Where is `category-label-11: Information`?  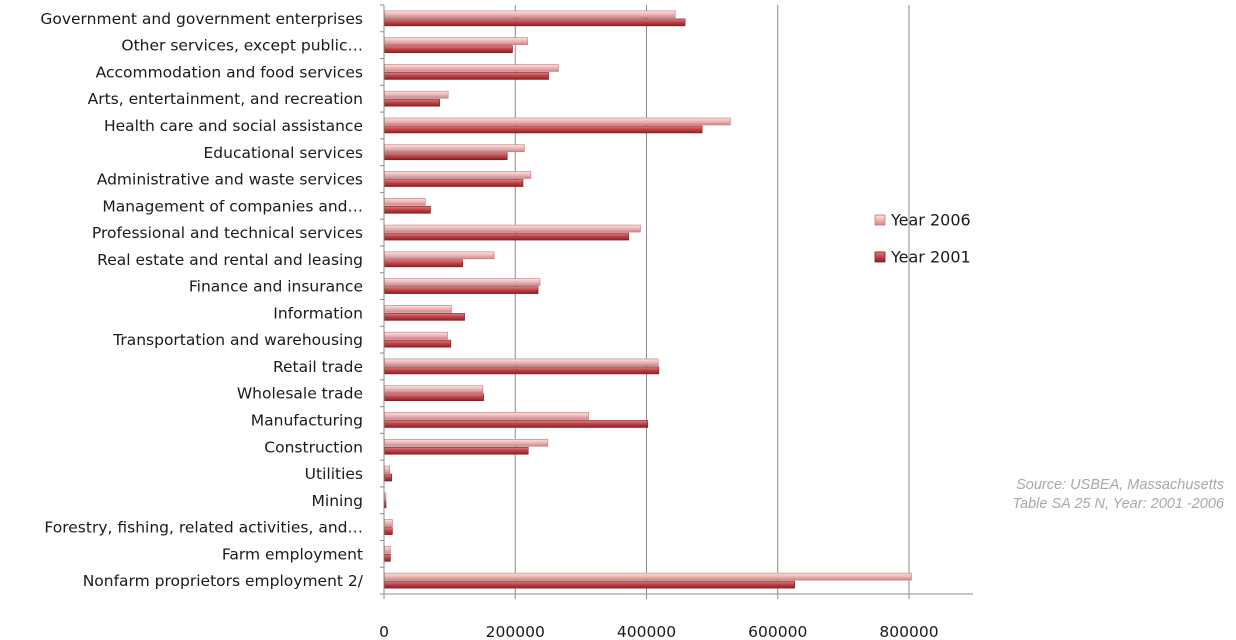
category-label-11: Information is located at coordinates (318, 313).